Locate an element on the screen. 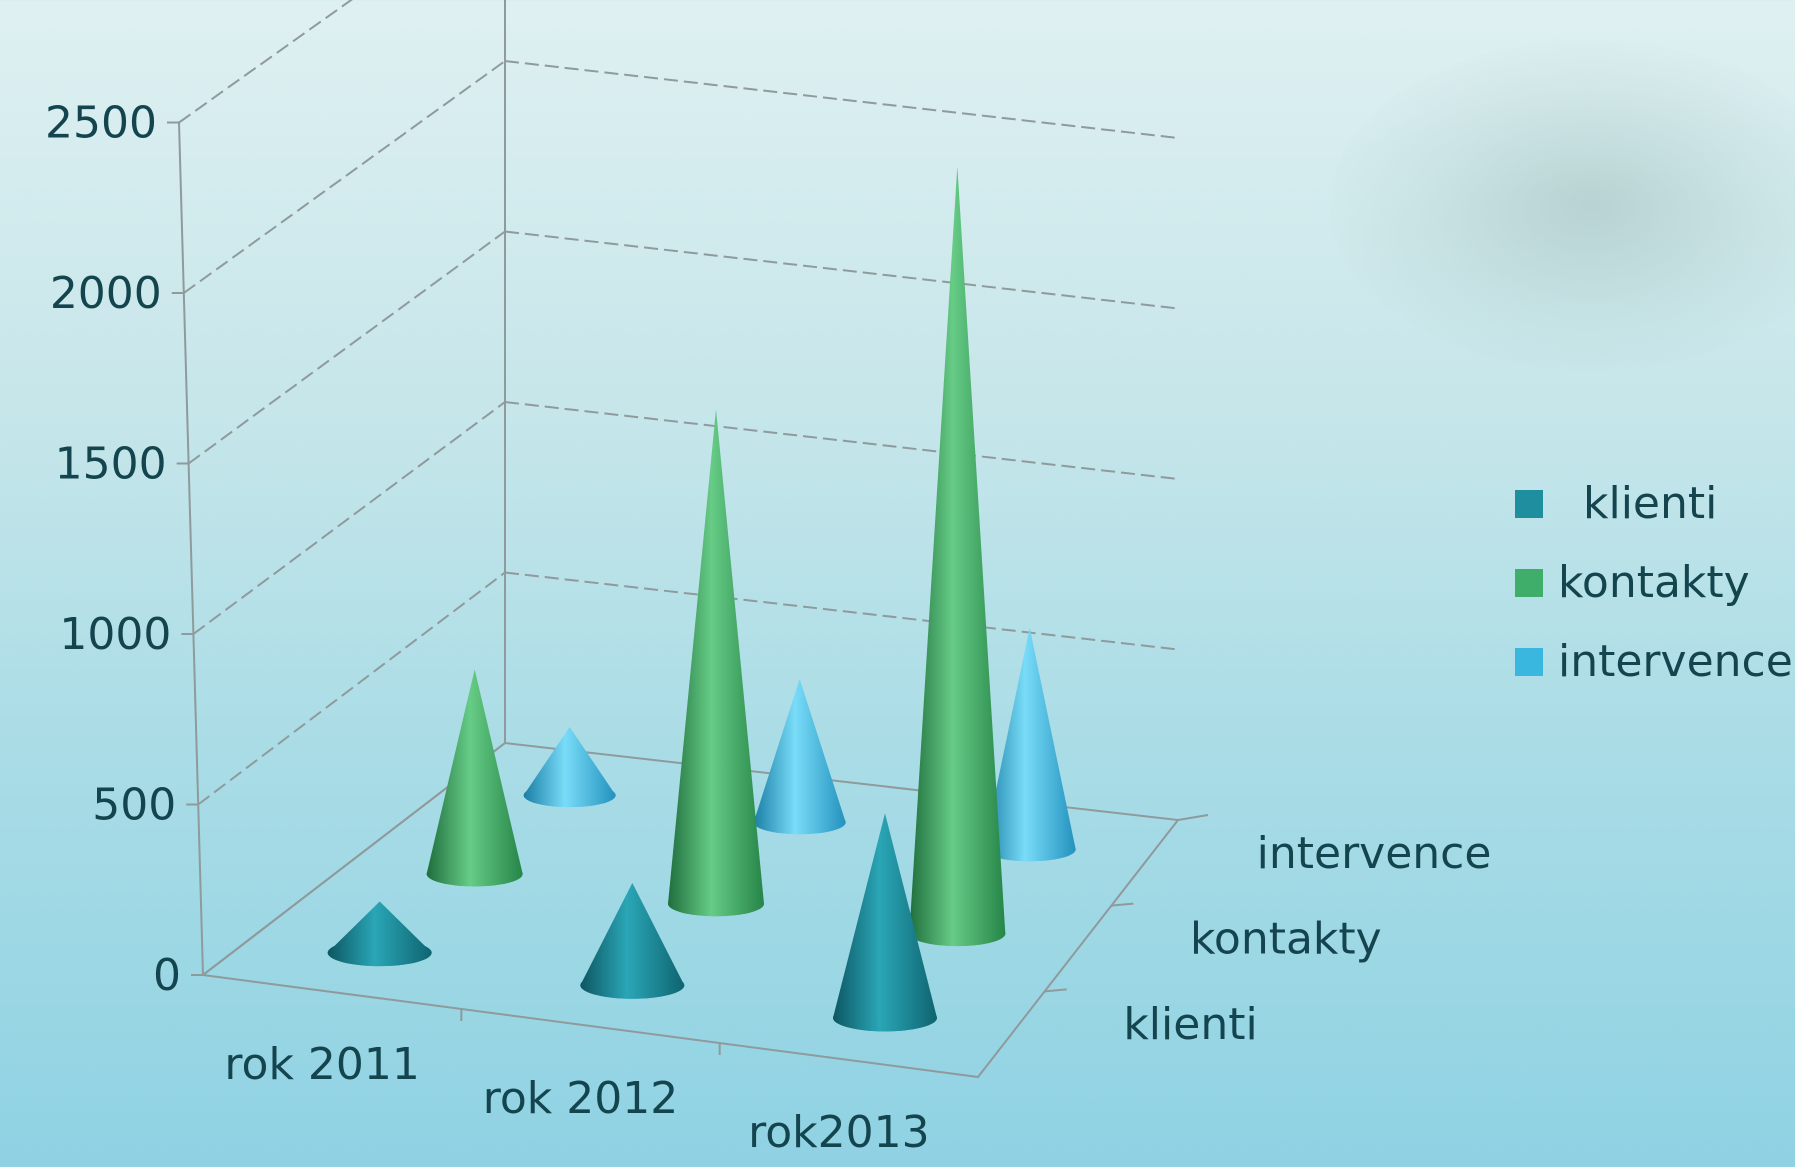 This screenshot has width=1795, height=1167. y-tick-label-4: 2000 is located at coordinates (106, 293).